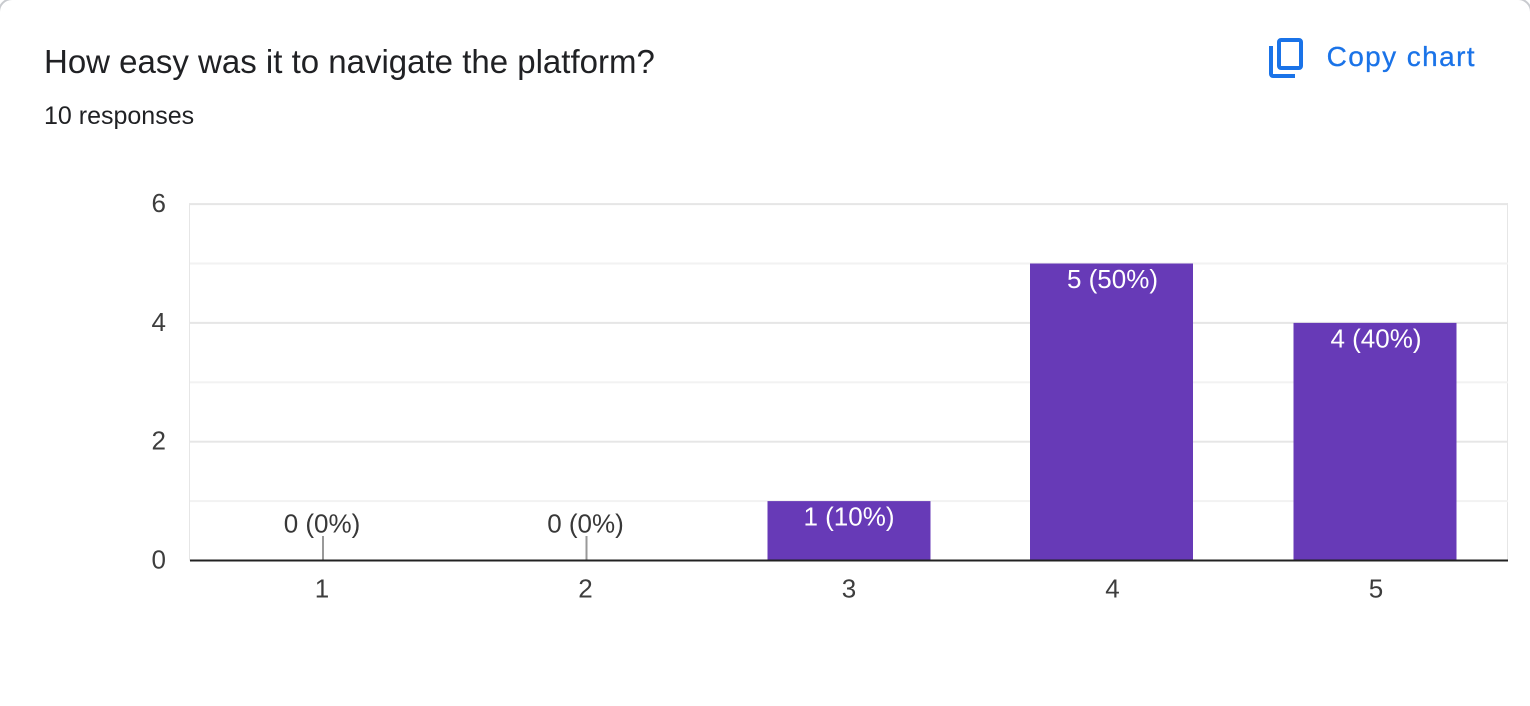 The width and height of the screenshot is (1530, 706). I want to click on svg-text: 3, so click(849, 589).